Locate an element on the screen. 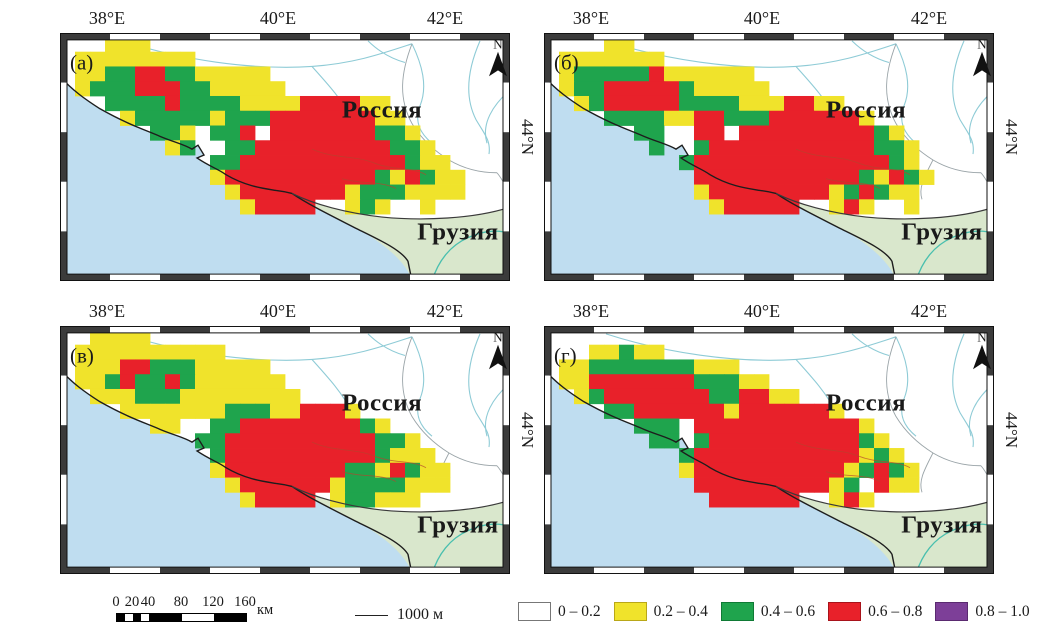 This screenshot has height=630, width=1060. legend-swatch is located at coordinates (630, 611).